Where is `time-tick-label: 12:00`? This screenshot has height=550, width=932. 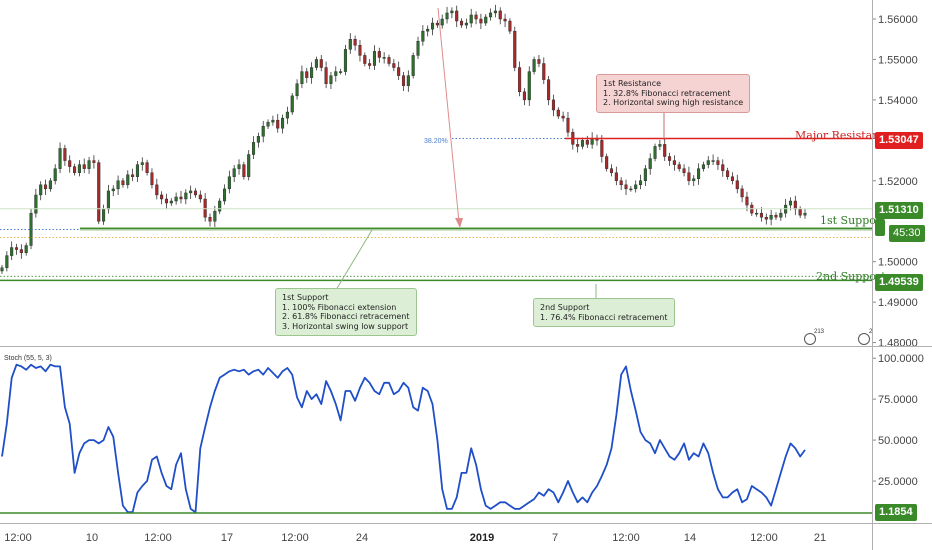
time-tick-label: 12:00 is located at coordinates (764, 538).